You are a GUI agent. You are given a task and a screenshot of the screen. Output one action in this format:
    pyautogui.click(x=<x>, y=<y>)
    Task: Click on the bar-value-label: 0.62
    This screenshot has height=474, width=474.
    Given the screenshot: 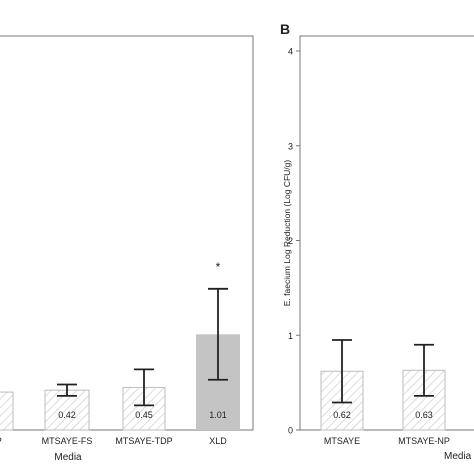 What is the action you would take?
    pyautogui.click(x=342, y=415)
    